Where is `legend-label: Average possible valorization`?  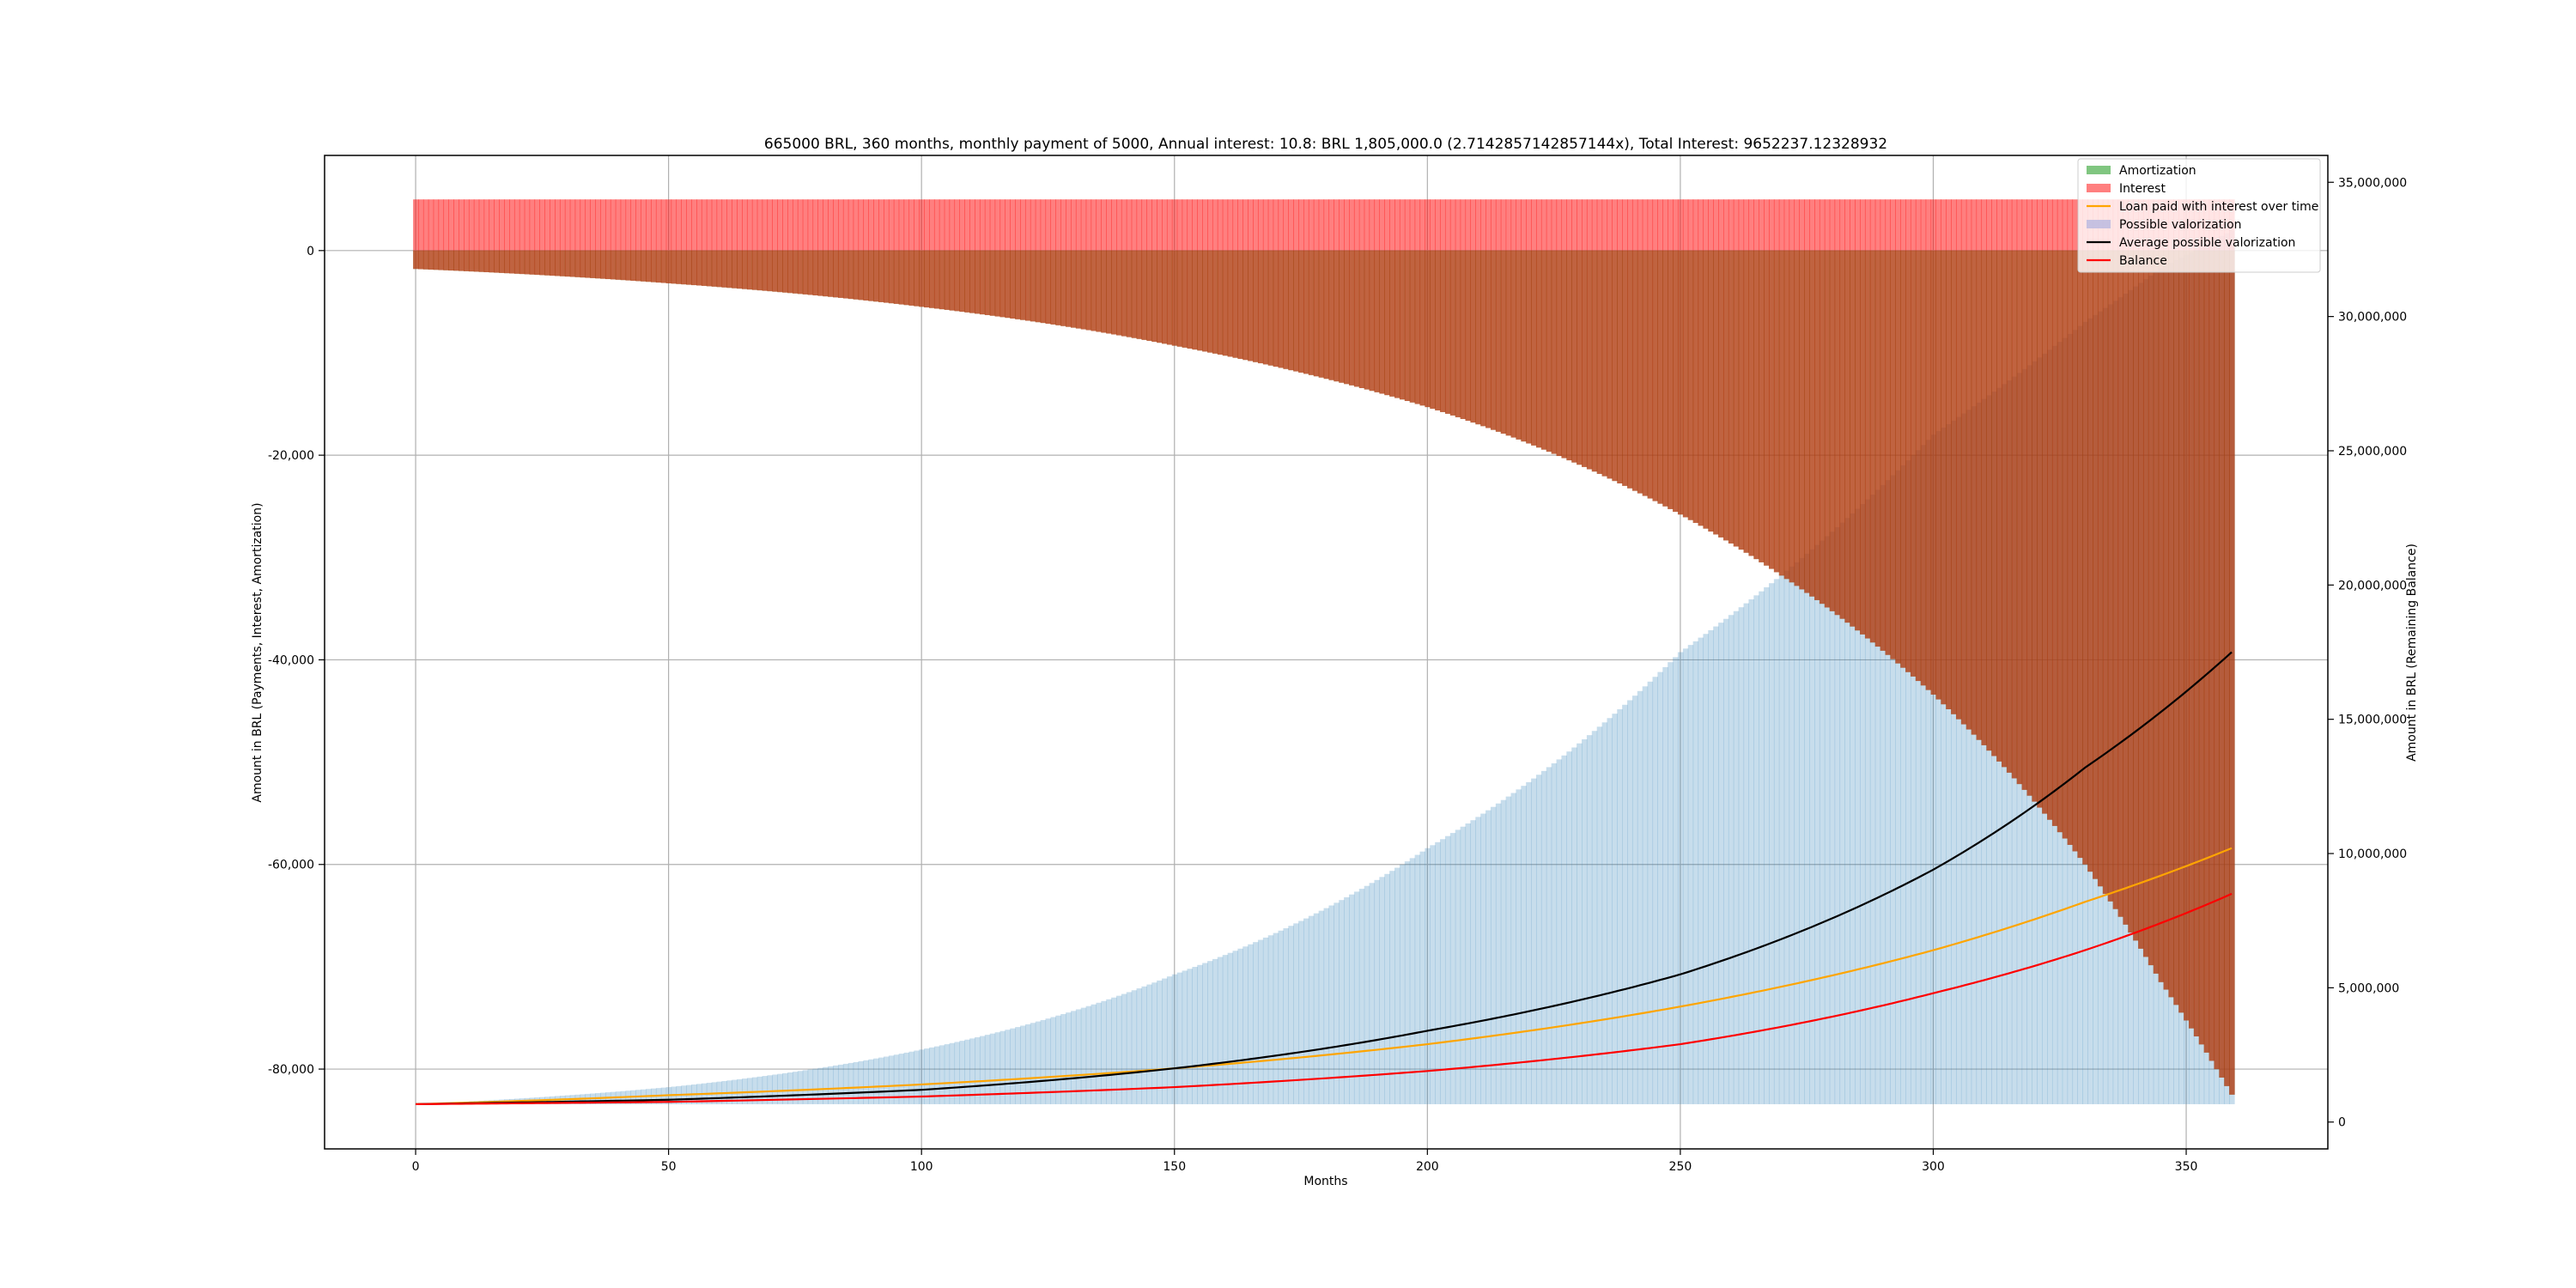
legend-label: Average possible valorization is located at coordinates (2207, 243).